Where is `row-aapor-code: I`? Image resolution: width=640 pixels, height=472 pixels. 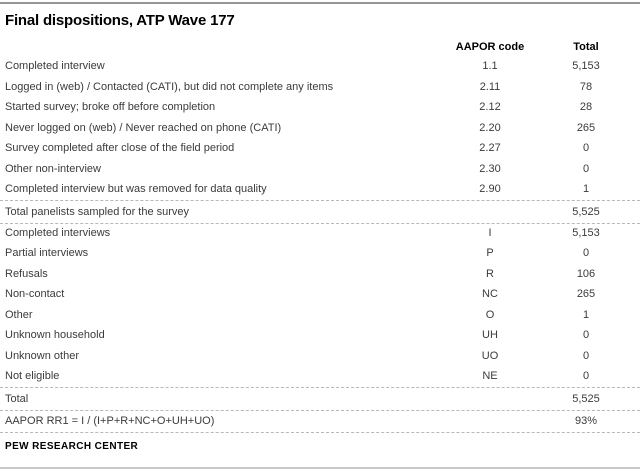 row-aapor-code: I is located at coordinates (490, 233).